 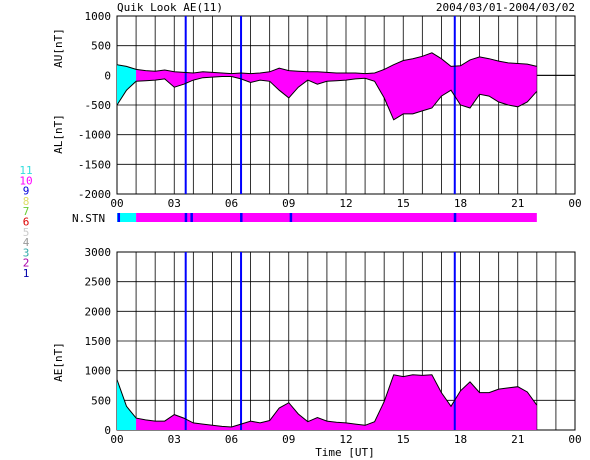 I want to click on y-tick-label: 2000, so click(x=98, y=311).